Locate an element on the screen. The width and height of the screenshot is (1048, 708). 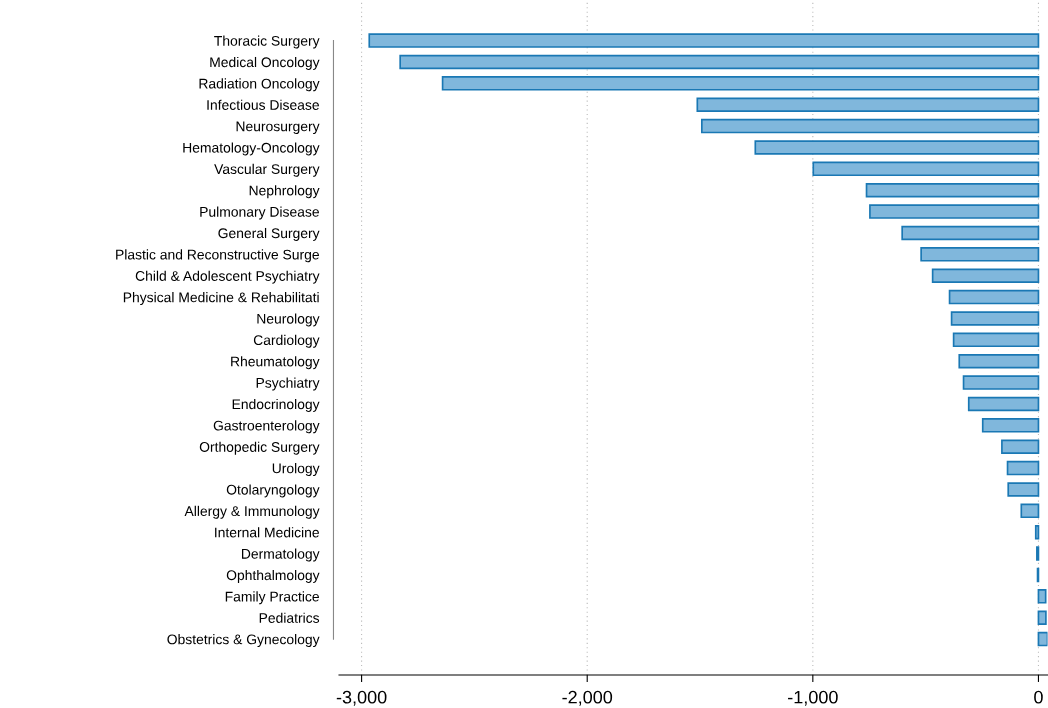
y-tick-label: Infectious Disease is located at coordinates (263, 104).